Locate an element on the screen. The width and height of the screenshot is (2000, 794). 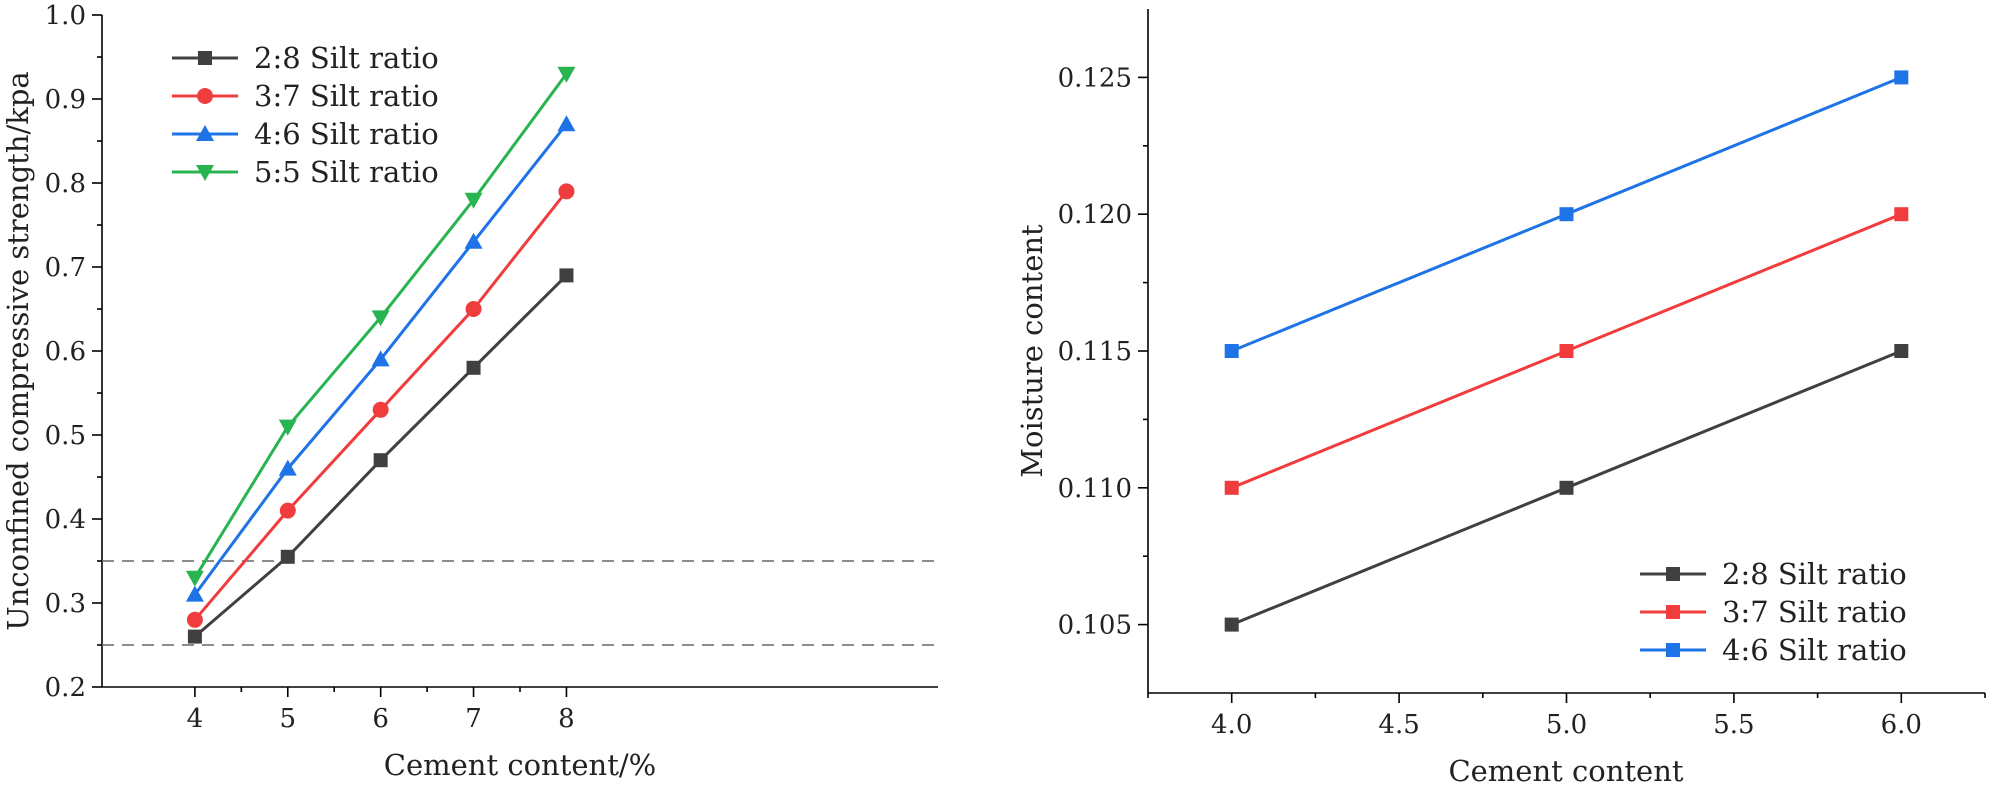
y-tick-label: 0.7 is located at coordinates (65, 268).